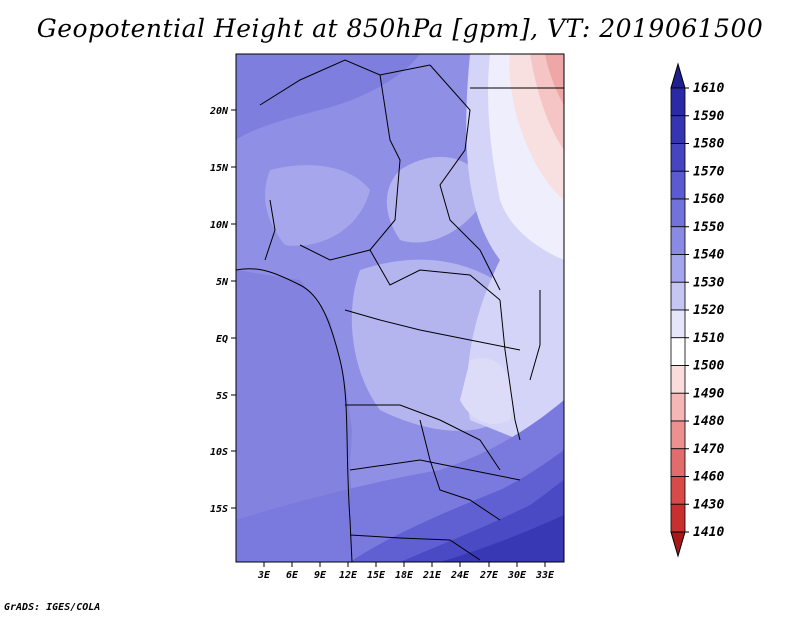  Describe the element at coordinates (219, 509) in the screenshot. I see `lat-tick-label: 15S` at that location.